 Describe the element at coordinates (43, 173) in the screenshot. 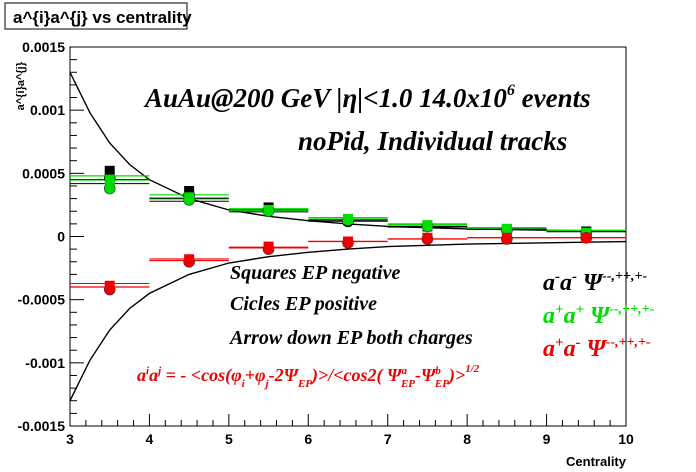

I see `y-tick-label: 0.0005` at that location.